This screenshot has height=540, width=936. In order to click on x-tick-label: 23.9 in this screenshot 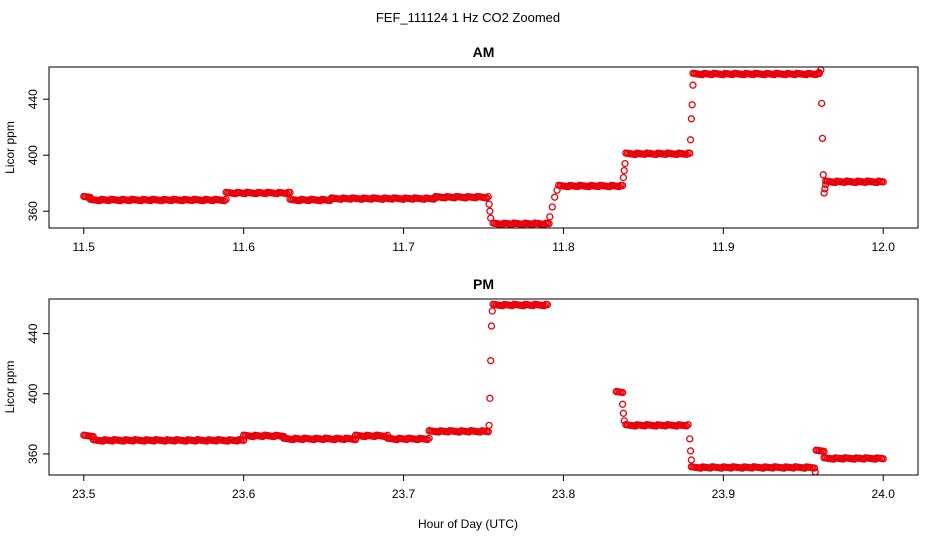, I will do `click(724, 494)`.